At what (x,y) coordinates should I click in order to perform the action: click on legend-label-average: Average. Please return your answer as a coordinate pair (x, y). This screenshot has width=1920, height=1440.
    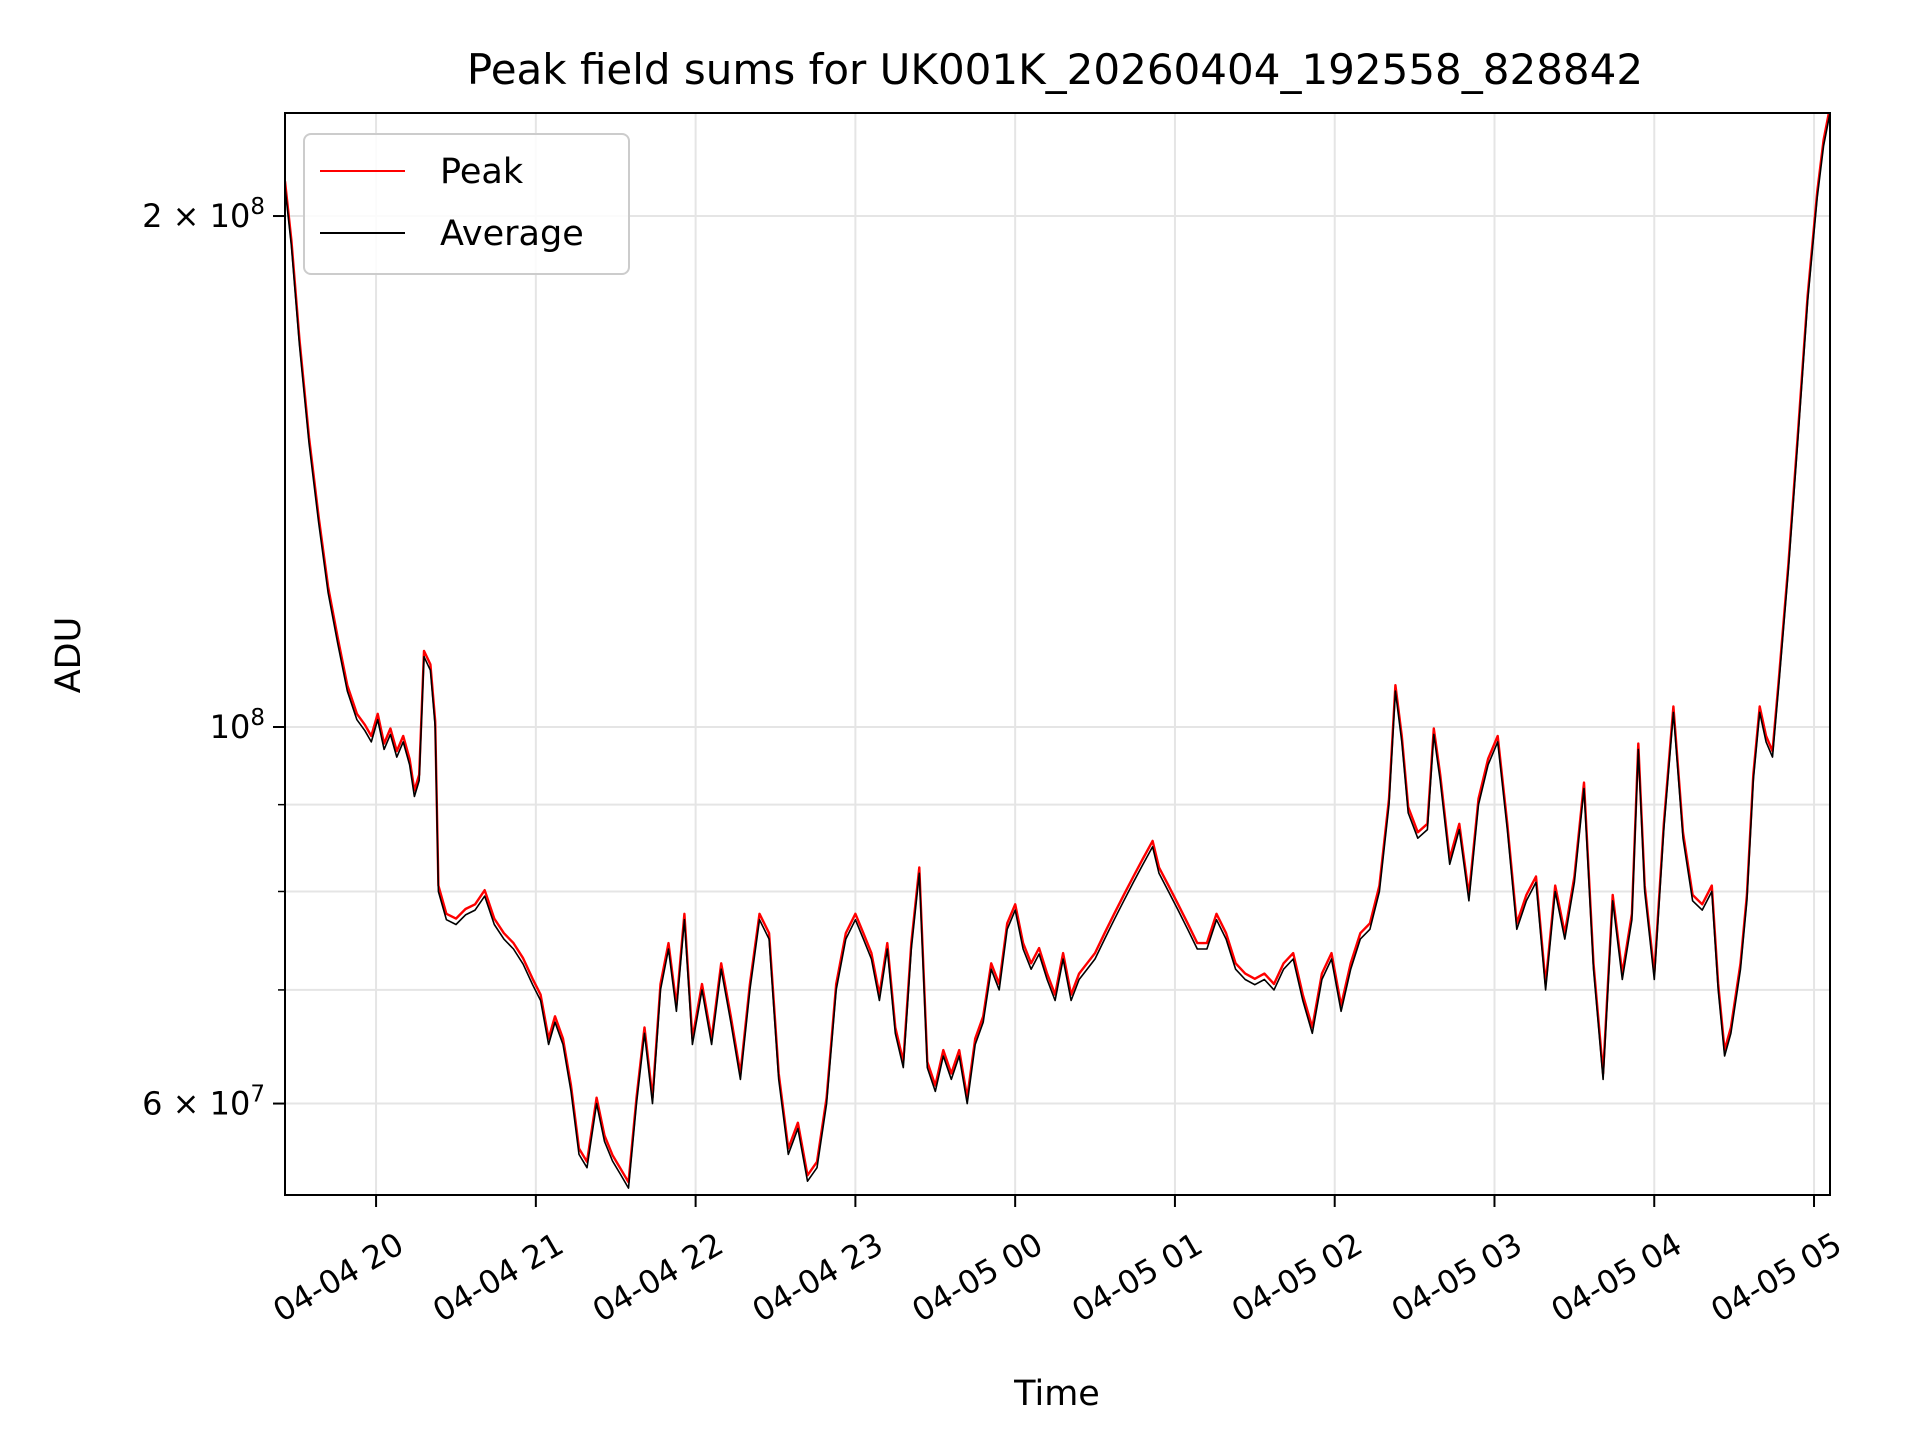
    Looking at the image, I should click on (512, 234).